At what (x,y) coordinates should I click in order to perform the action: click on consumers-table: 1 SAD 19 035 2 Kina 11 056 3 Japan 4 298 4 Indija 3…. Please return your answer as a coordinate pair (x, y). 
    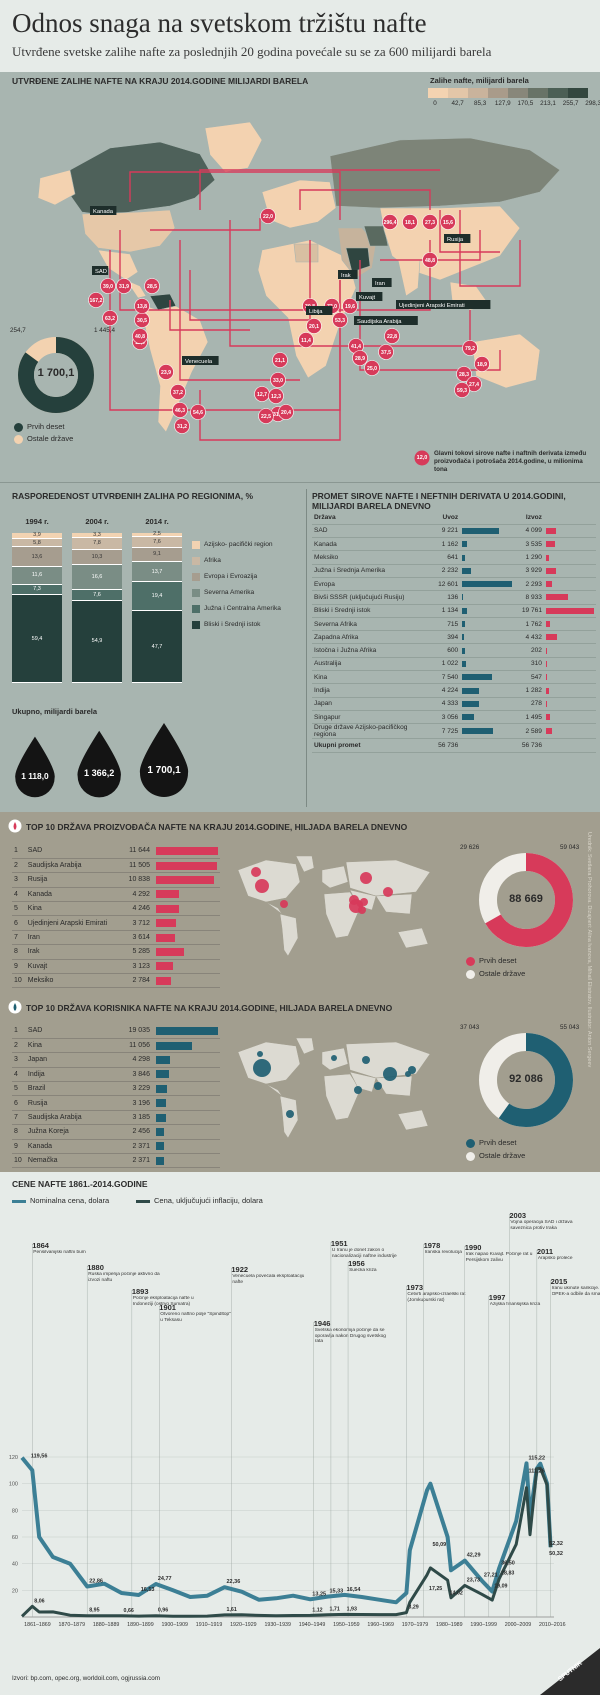
    Looking at the image, I should click on (116, 1096).